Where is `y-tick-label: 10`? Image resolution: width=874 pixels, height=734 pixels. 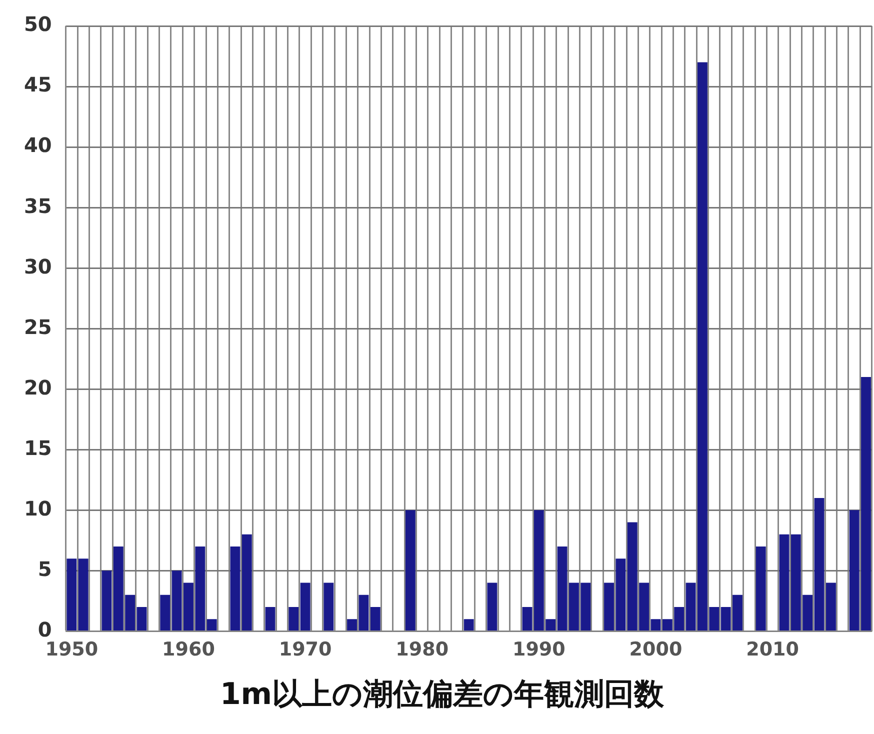
y-tick-label: 10 is located at coordinates (38, 508).